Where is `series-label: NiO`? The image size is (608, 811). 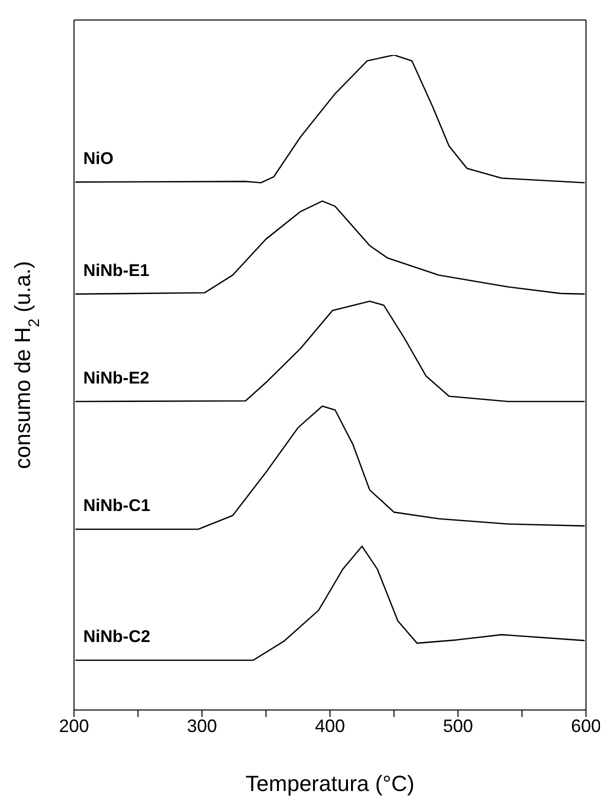
series-label: NiO is located at coordinates (98, 158).